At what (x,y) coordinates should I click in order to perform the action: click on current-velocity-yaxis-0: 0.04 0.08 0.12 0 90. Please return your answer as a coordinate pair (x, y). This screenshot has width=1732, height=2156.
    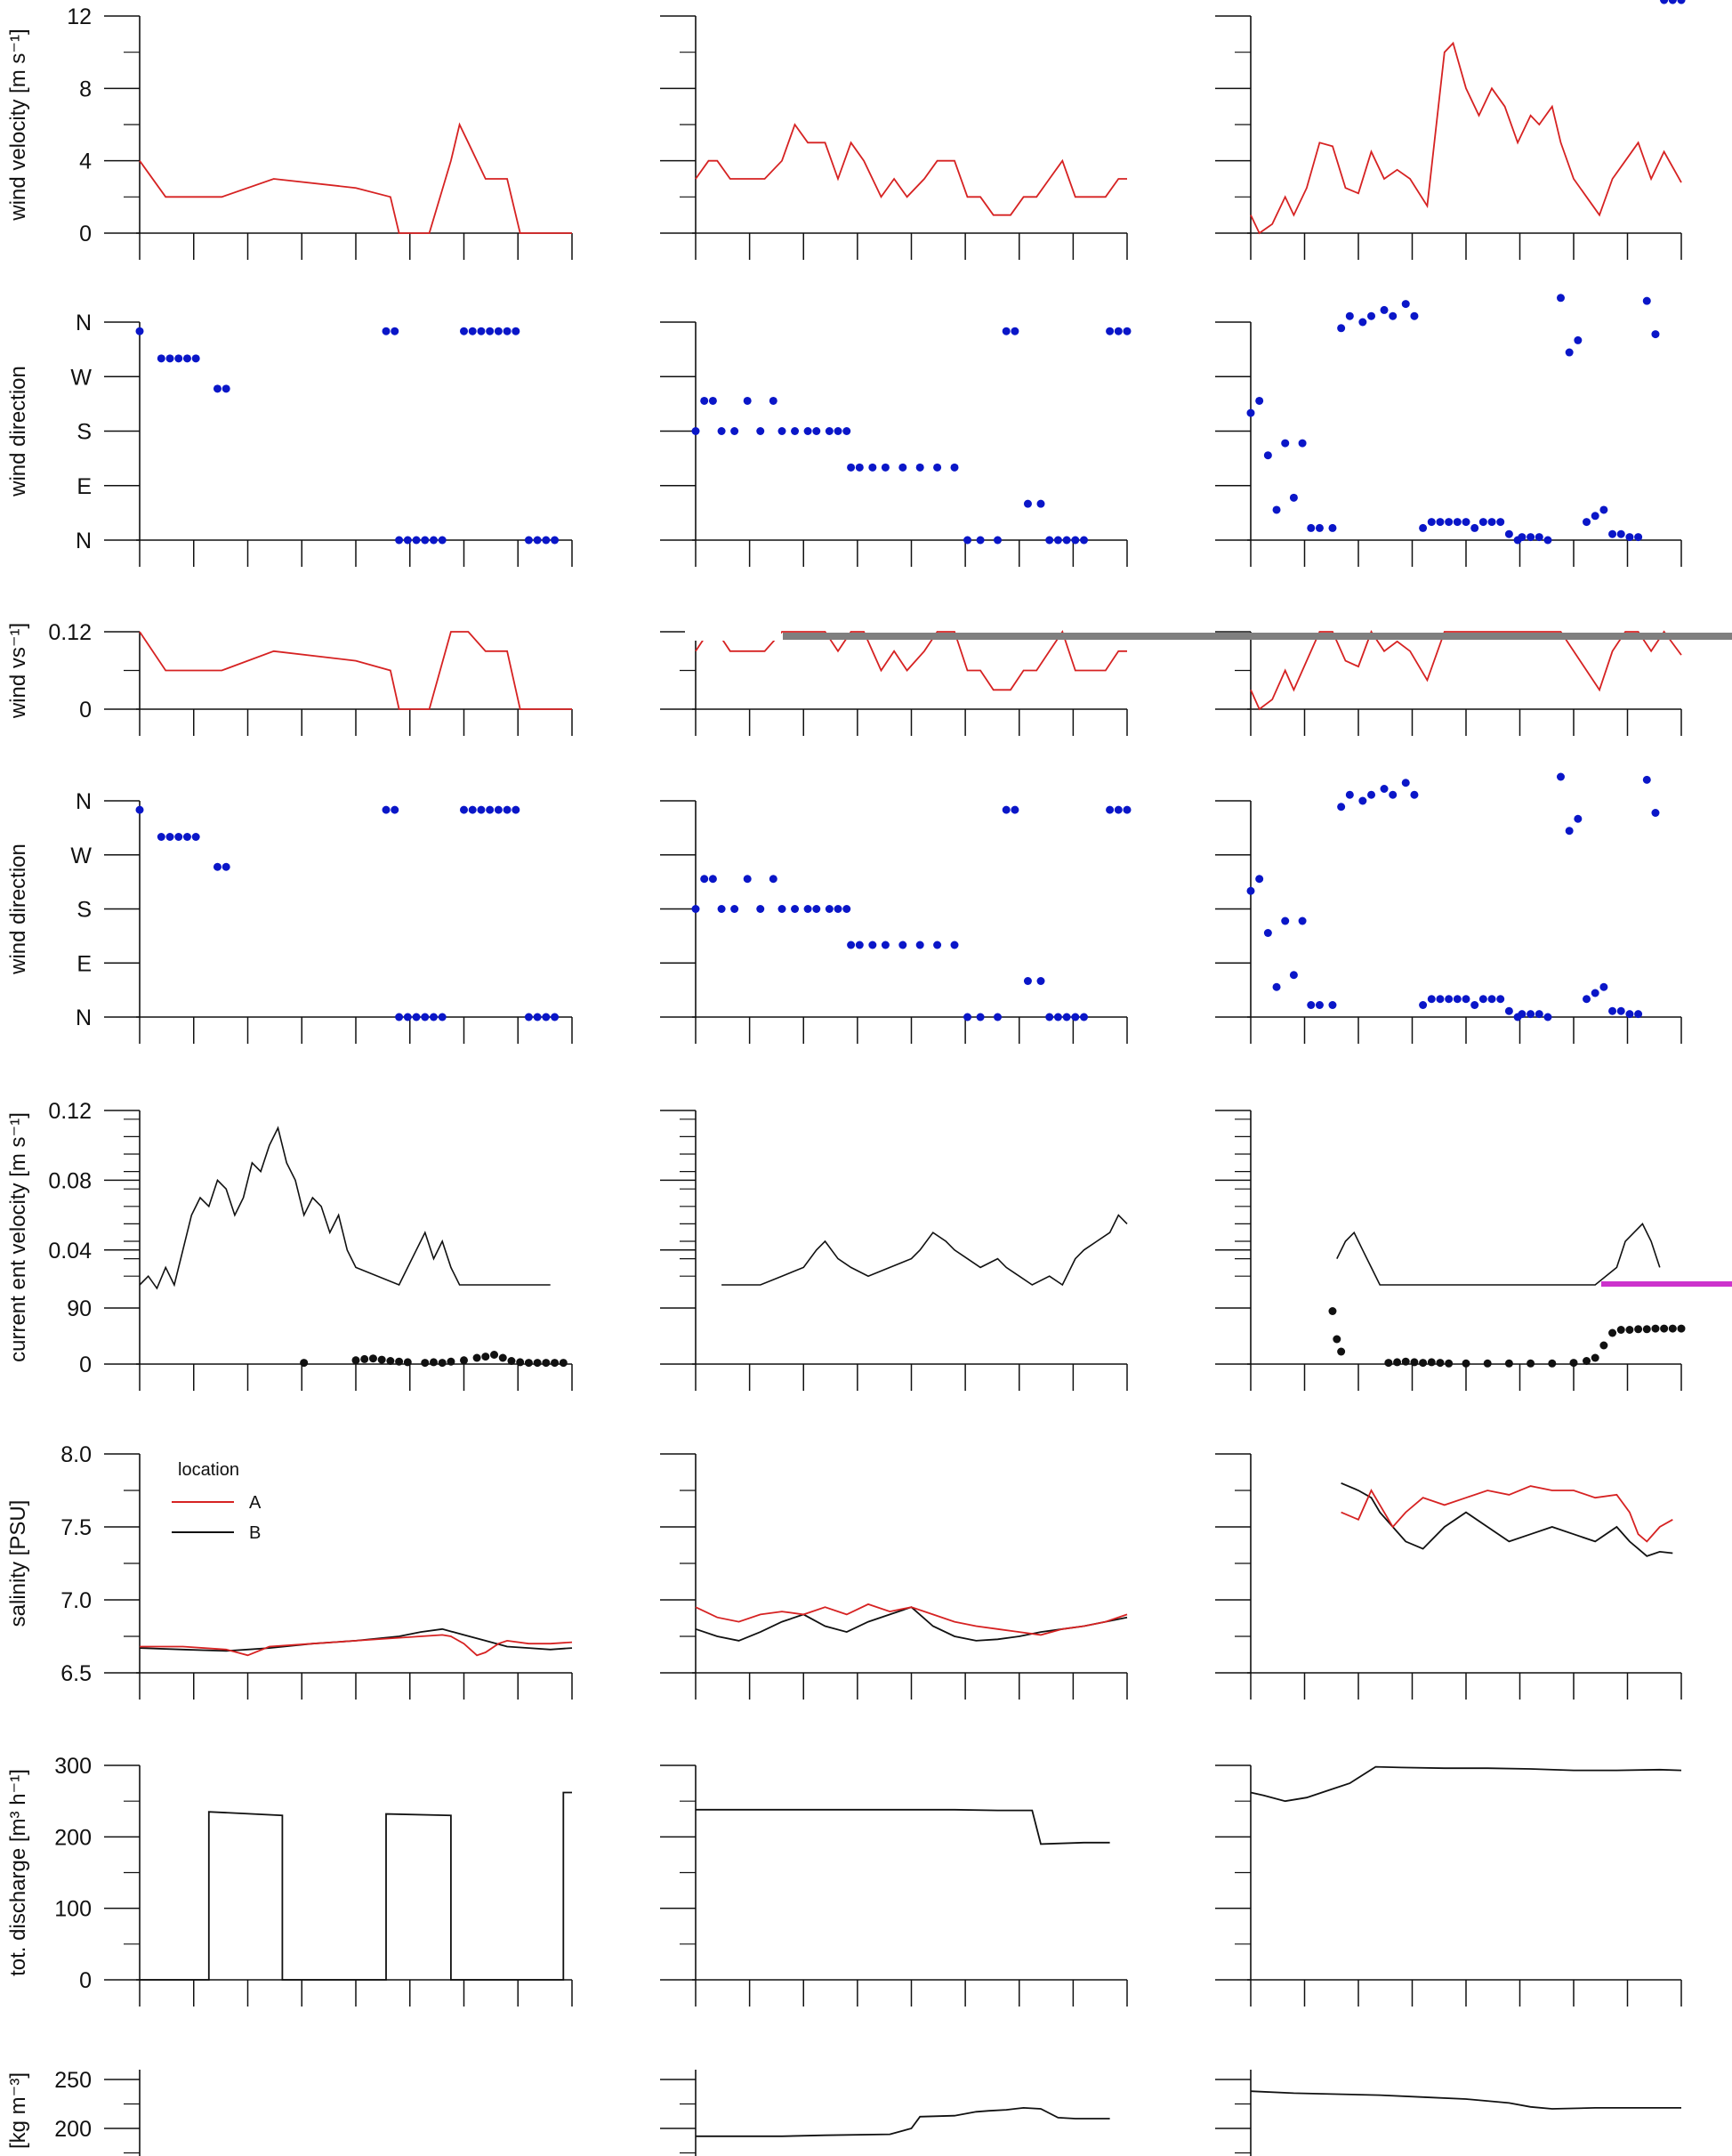
    Looking at the image, I should click on (94, 1238).